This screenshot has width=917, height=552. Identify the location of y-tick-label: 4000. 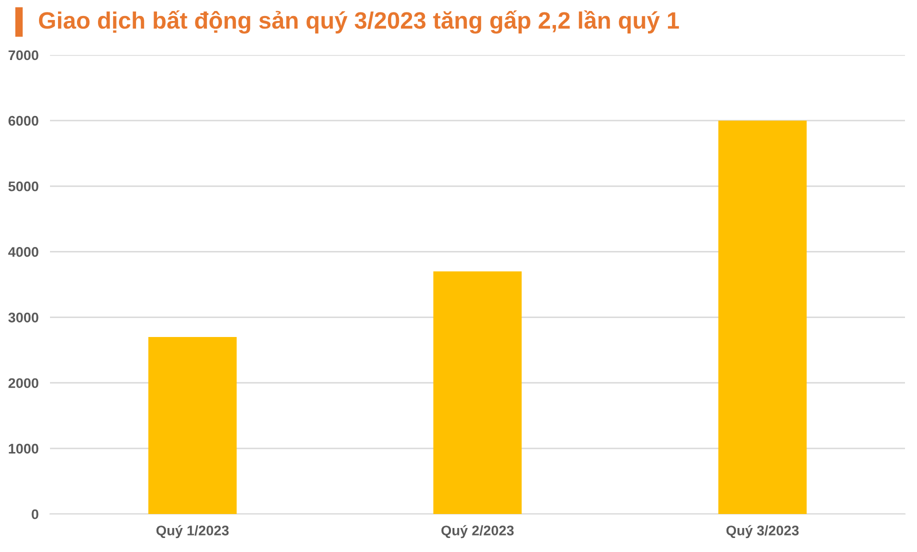
(23, 252).